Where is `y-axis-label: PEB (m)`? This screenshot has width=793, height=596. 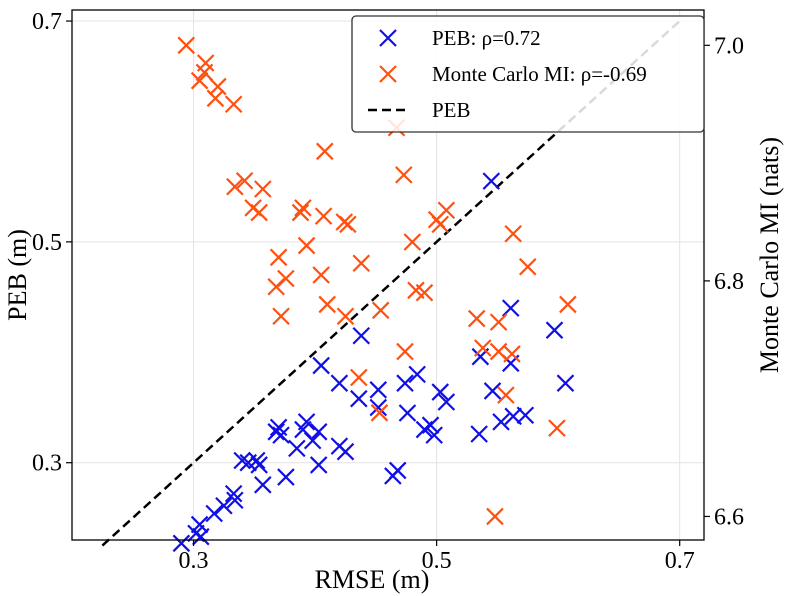
y-axis-label: PEB (m) is located at coordinates (17, 275).